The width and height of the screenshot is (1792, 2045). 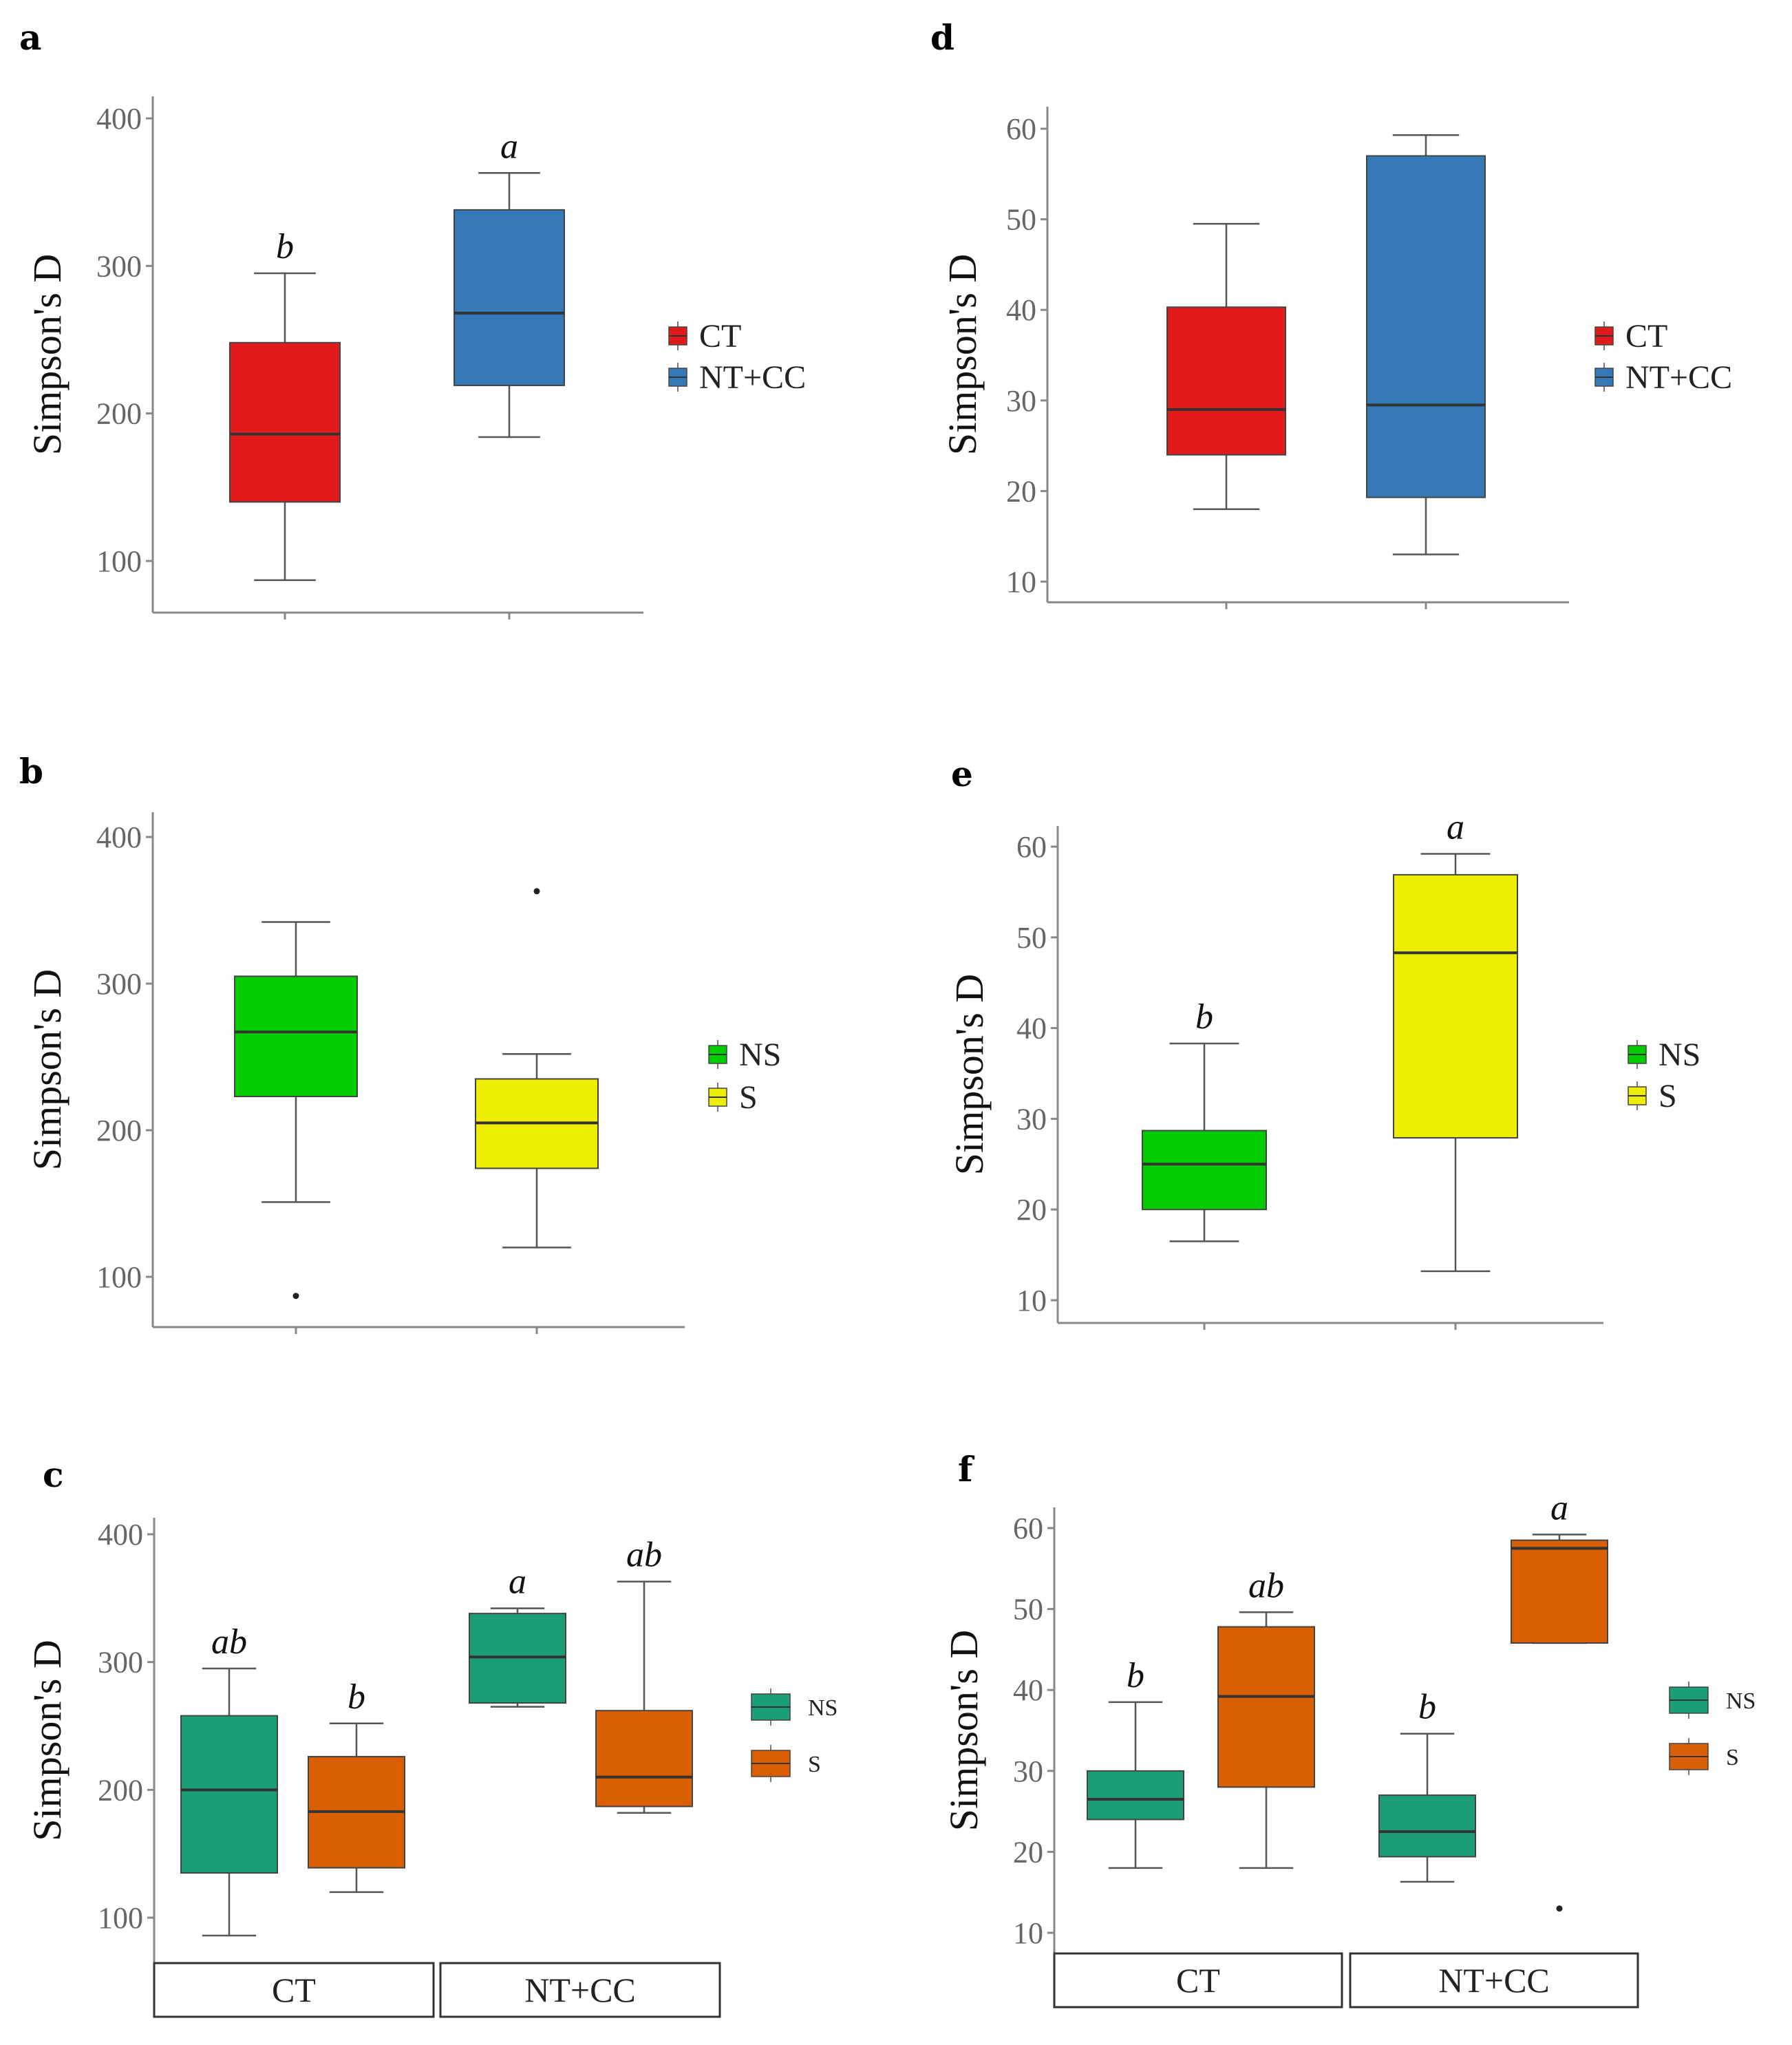 I want to click on facet-strip-label: NT+CC, so click(x=1494, y=1981).